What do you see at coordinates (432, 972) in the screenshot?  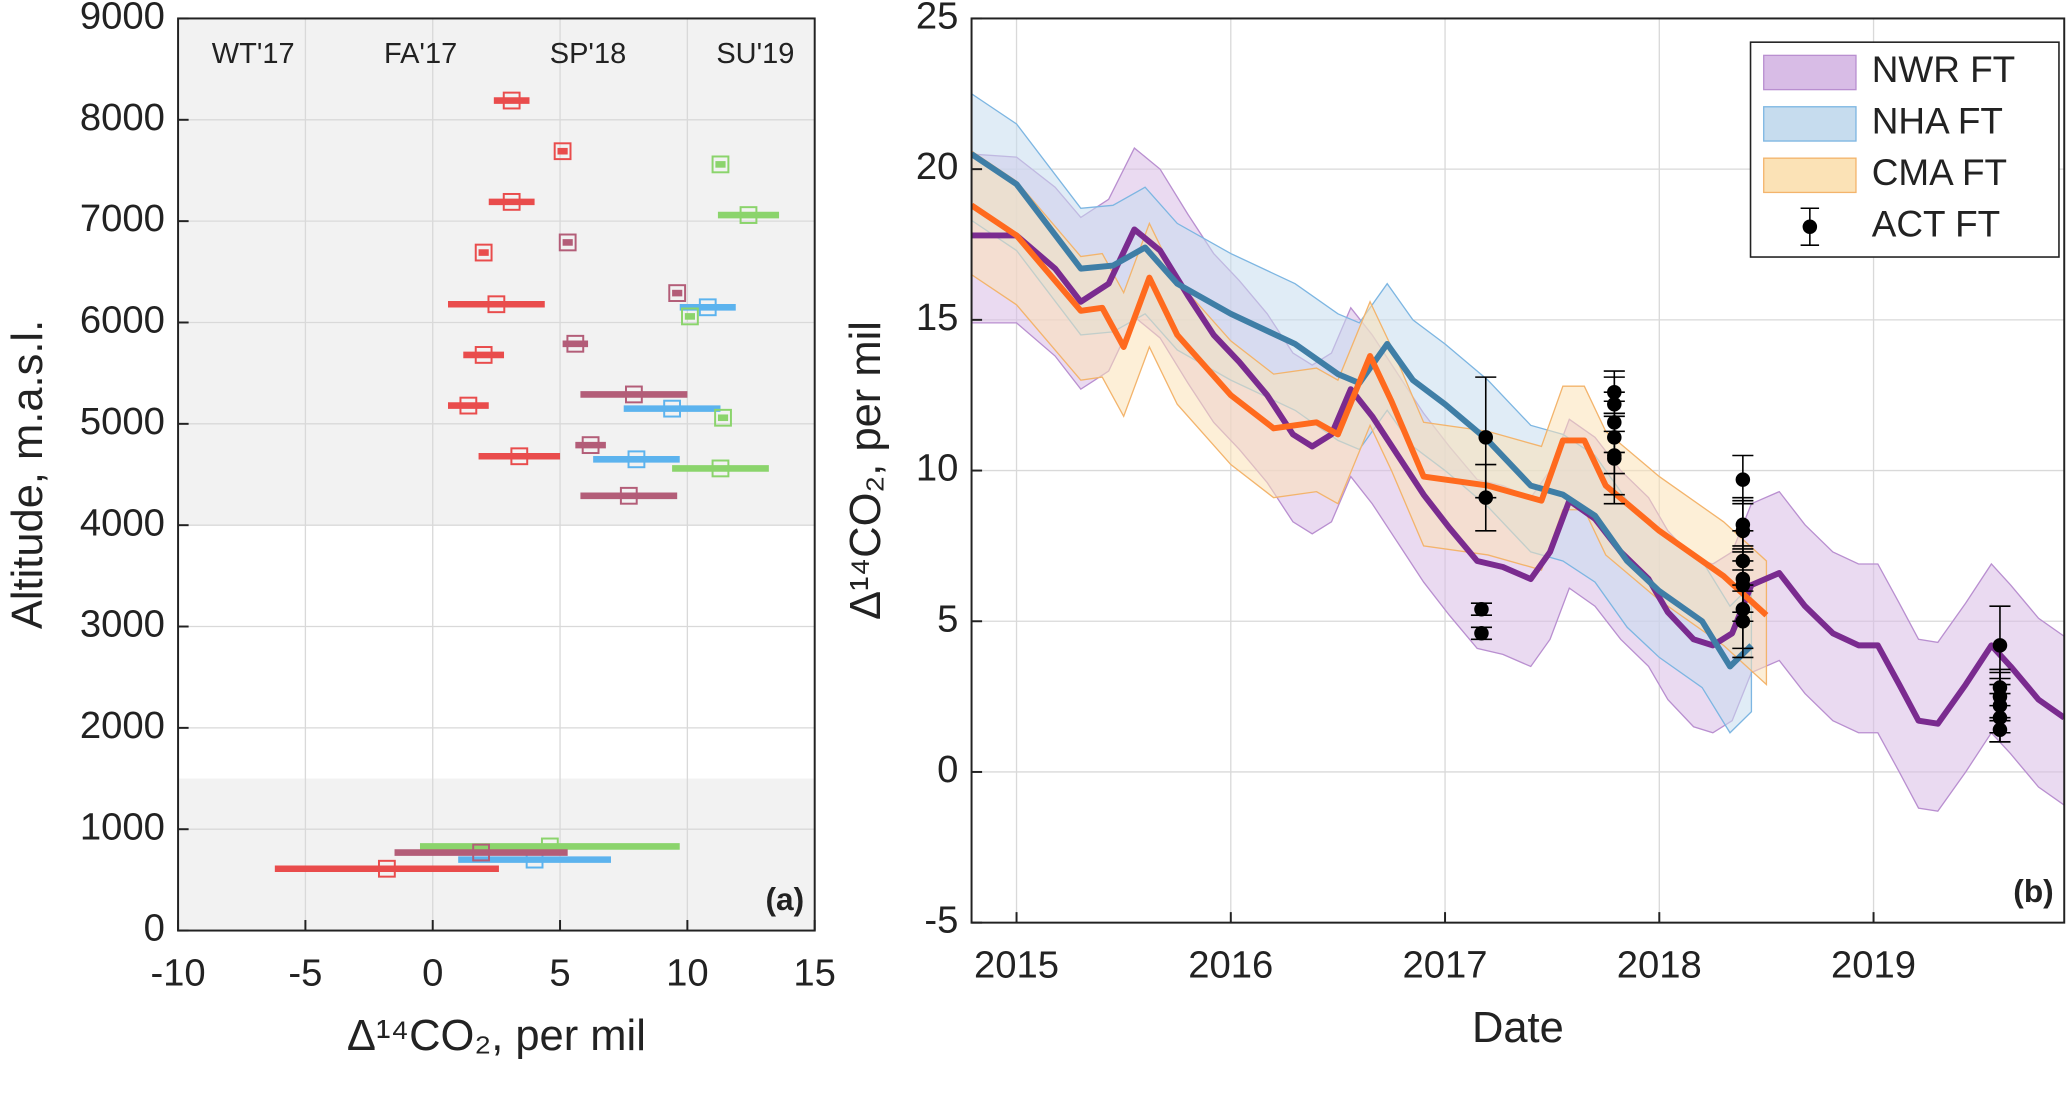 I see `x-tick-label: 0` at bounding box center [432, 972].